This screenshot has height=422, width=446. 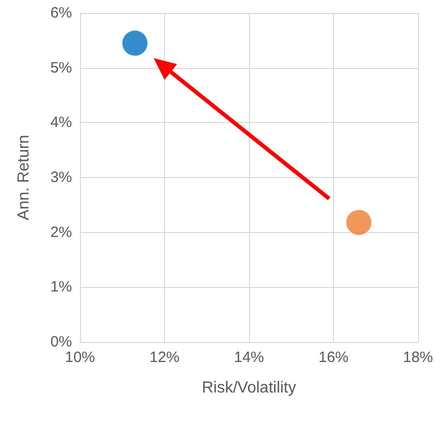 What do you see at coordinates (333, 357) in the screenshot?
I see `x-tick-label: 16%` at bounding box center [333, 357].